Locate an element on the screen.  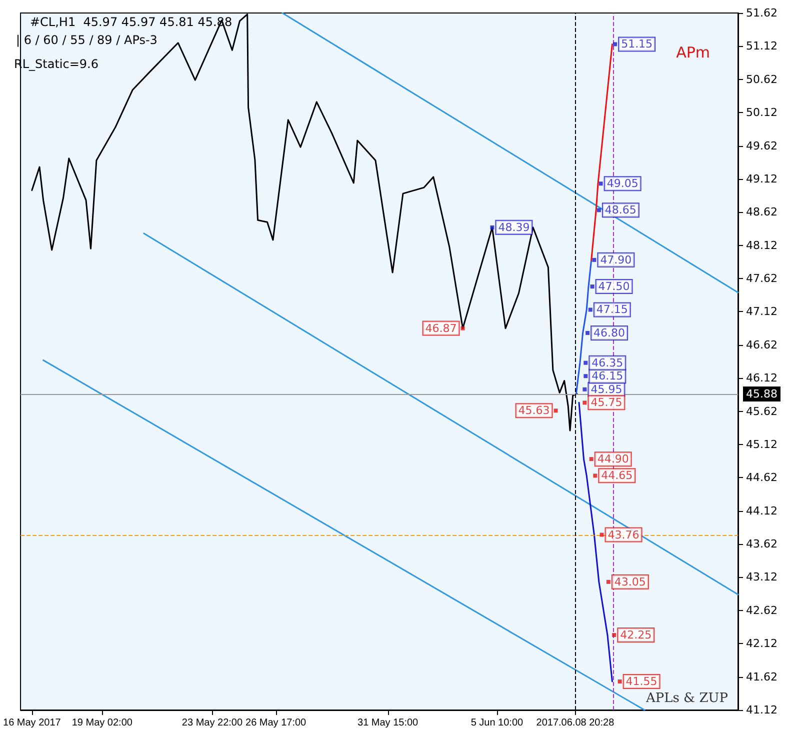
data-label: 46.80 is located at coordinates (610, 333).